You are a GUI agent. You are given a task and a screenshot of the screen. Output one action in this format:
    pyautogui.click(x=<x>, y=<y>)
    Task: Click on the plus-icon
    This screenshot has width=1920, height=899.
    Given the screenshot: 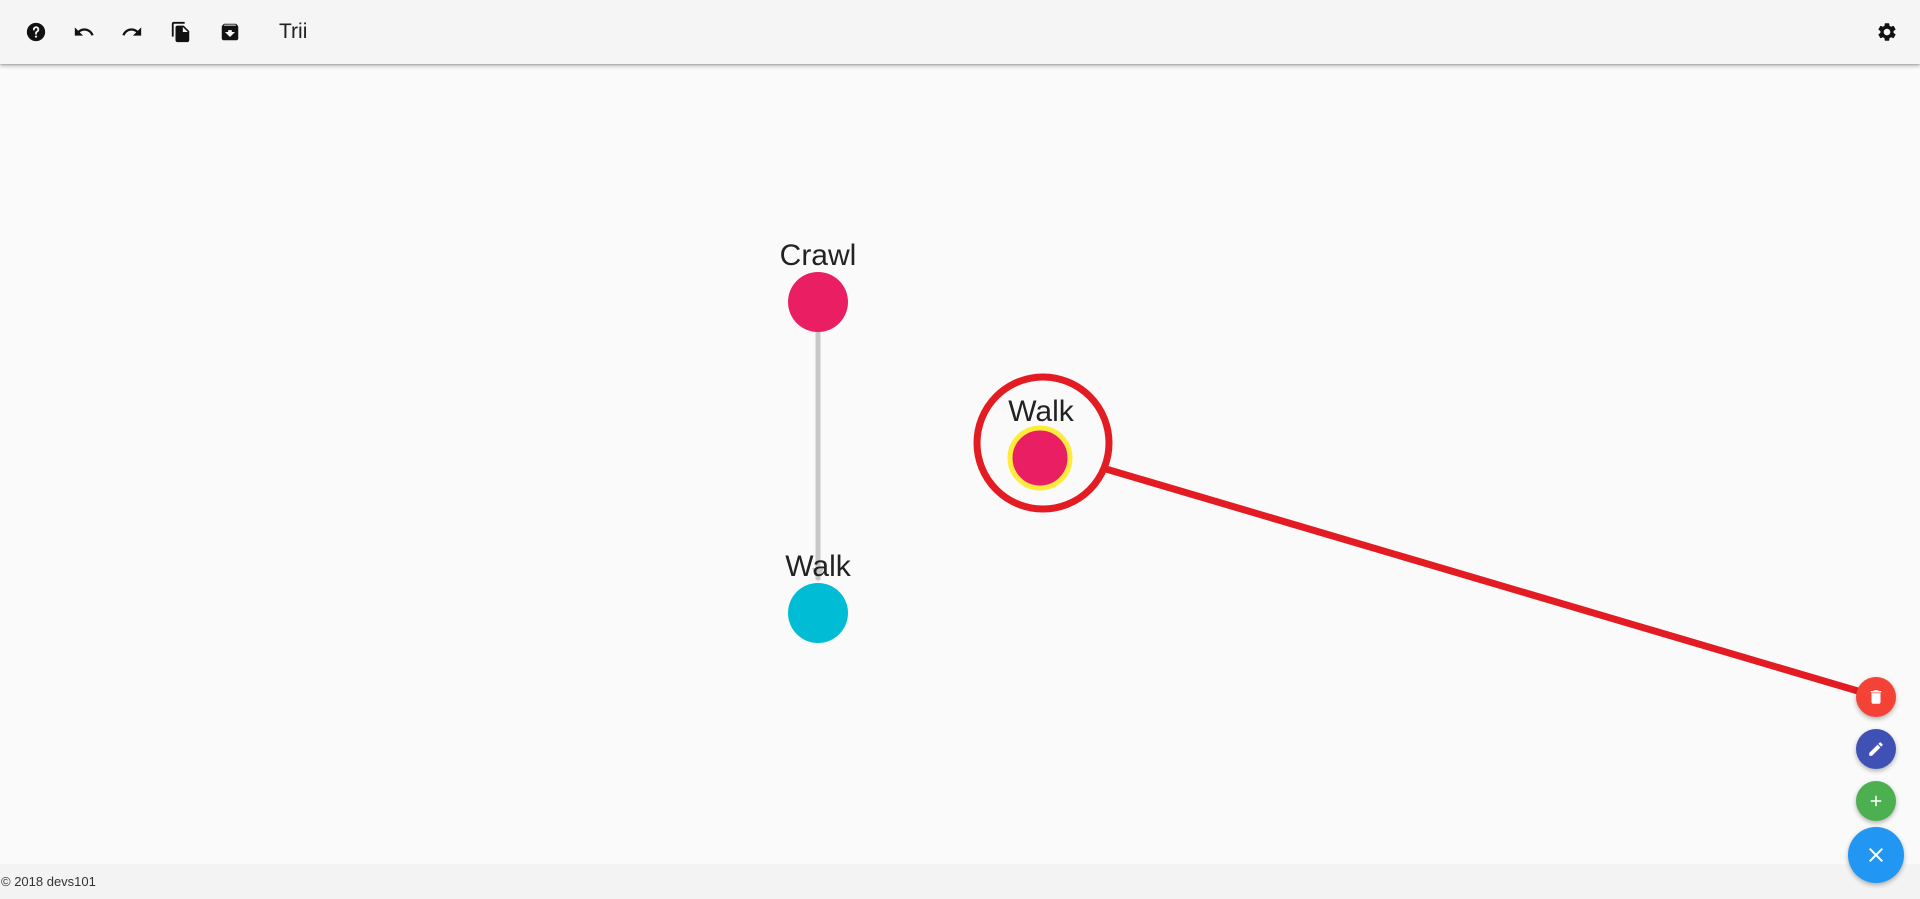 What is the action you would take?
    pyautogui.click(x=1876, y=801)
    